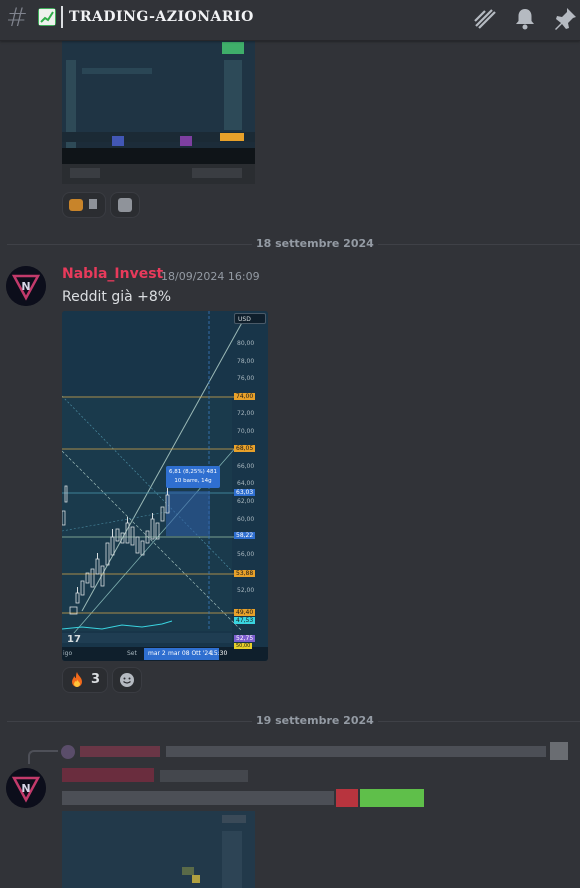 The image size is (580, 888). I want to click on title-divider, so click(62, 17).